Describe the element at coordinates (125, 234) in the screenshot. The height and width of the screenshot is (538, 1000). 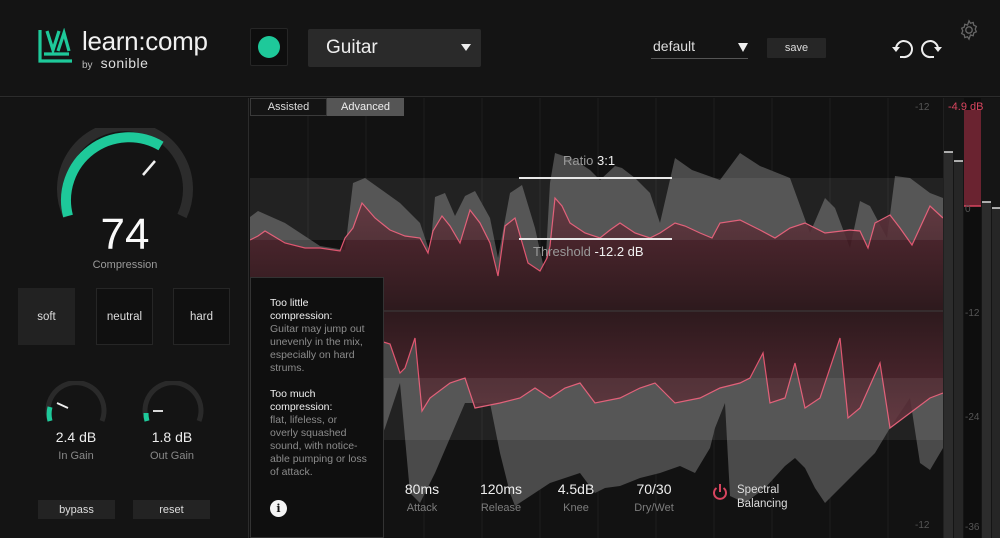
I see `compression-value: 74` at that location.